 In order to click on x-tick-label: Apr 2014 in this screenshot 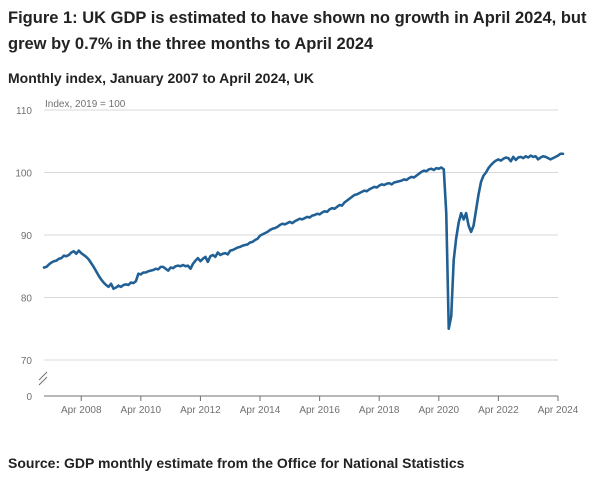, I will do `click(260, 410)`.